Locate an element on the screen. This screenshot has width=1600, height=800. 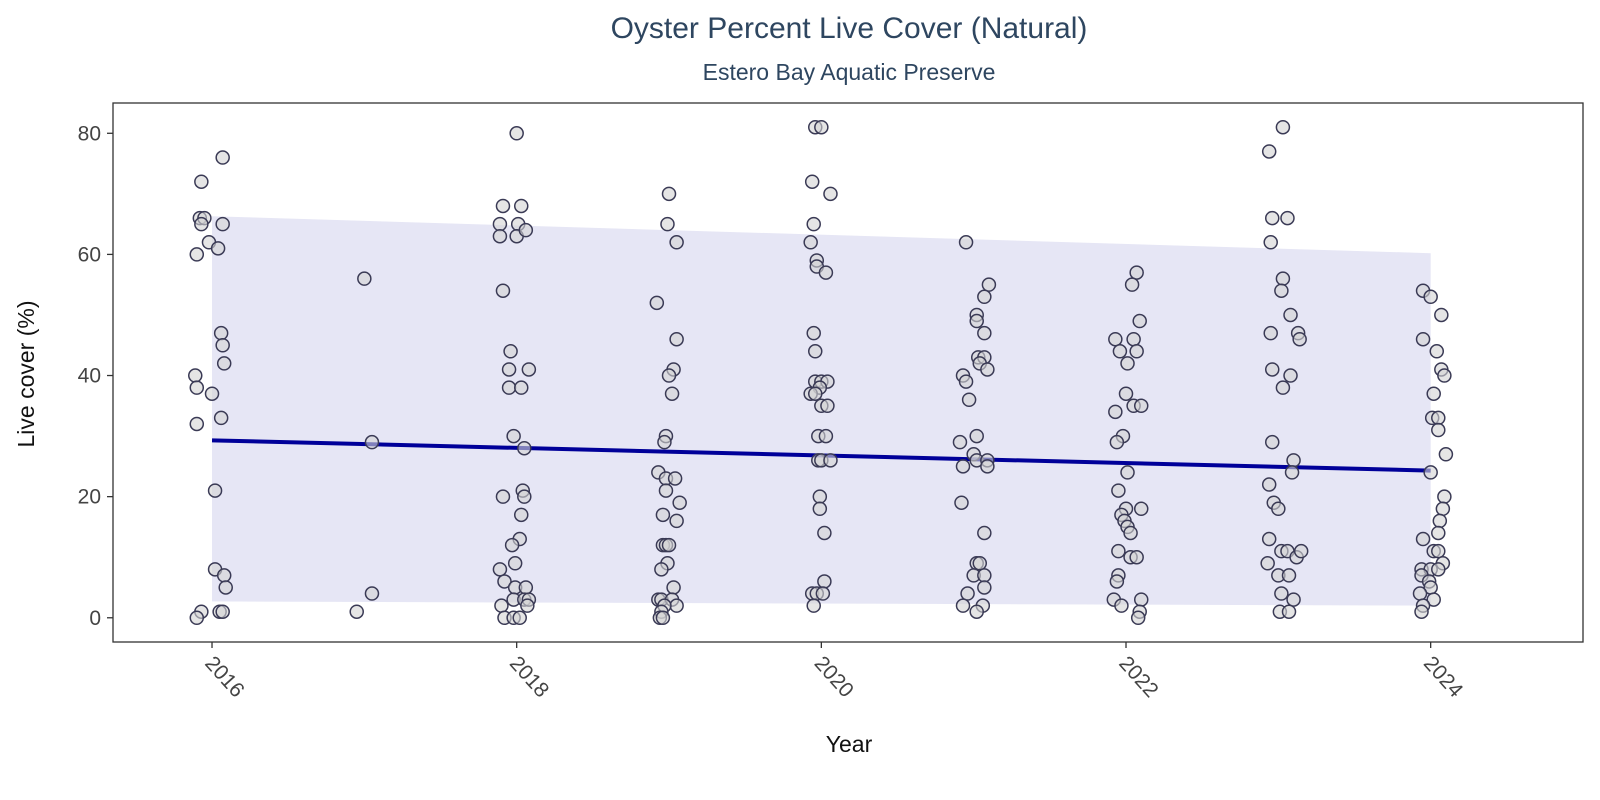
y-tick-label: 80 is located at coordinates (89, 133).